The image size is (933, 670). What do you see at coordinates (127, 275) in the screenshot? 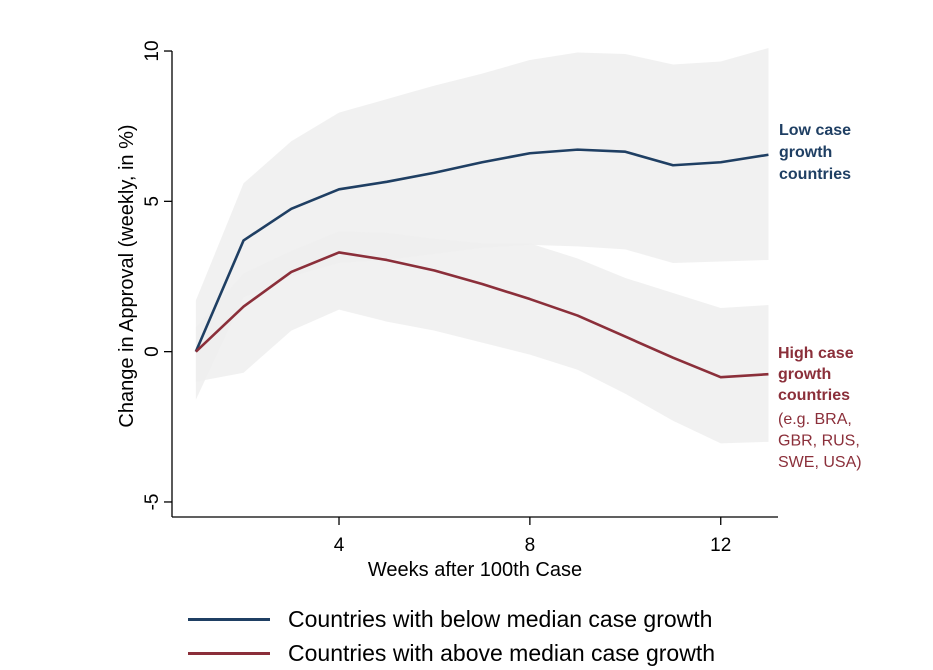
I see `y-axis-title: Change in Approval (weekly, in %)` at bounding box center [127, 275].